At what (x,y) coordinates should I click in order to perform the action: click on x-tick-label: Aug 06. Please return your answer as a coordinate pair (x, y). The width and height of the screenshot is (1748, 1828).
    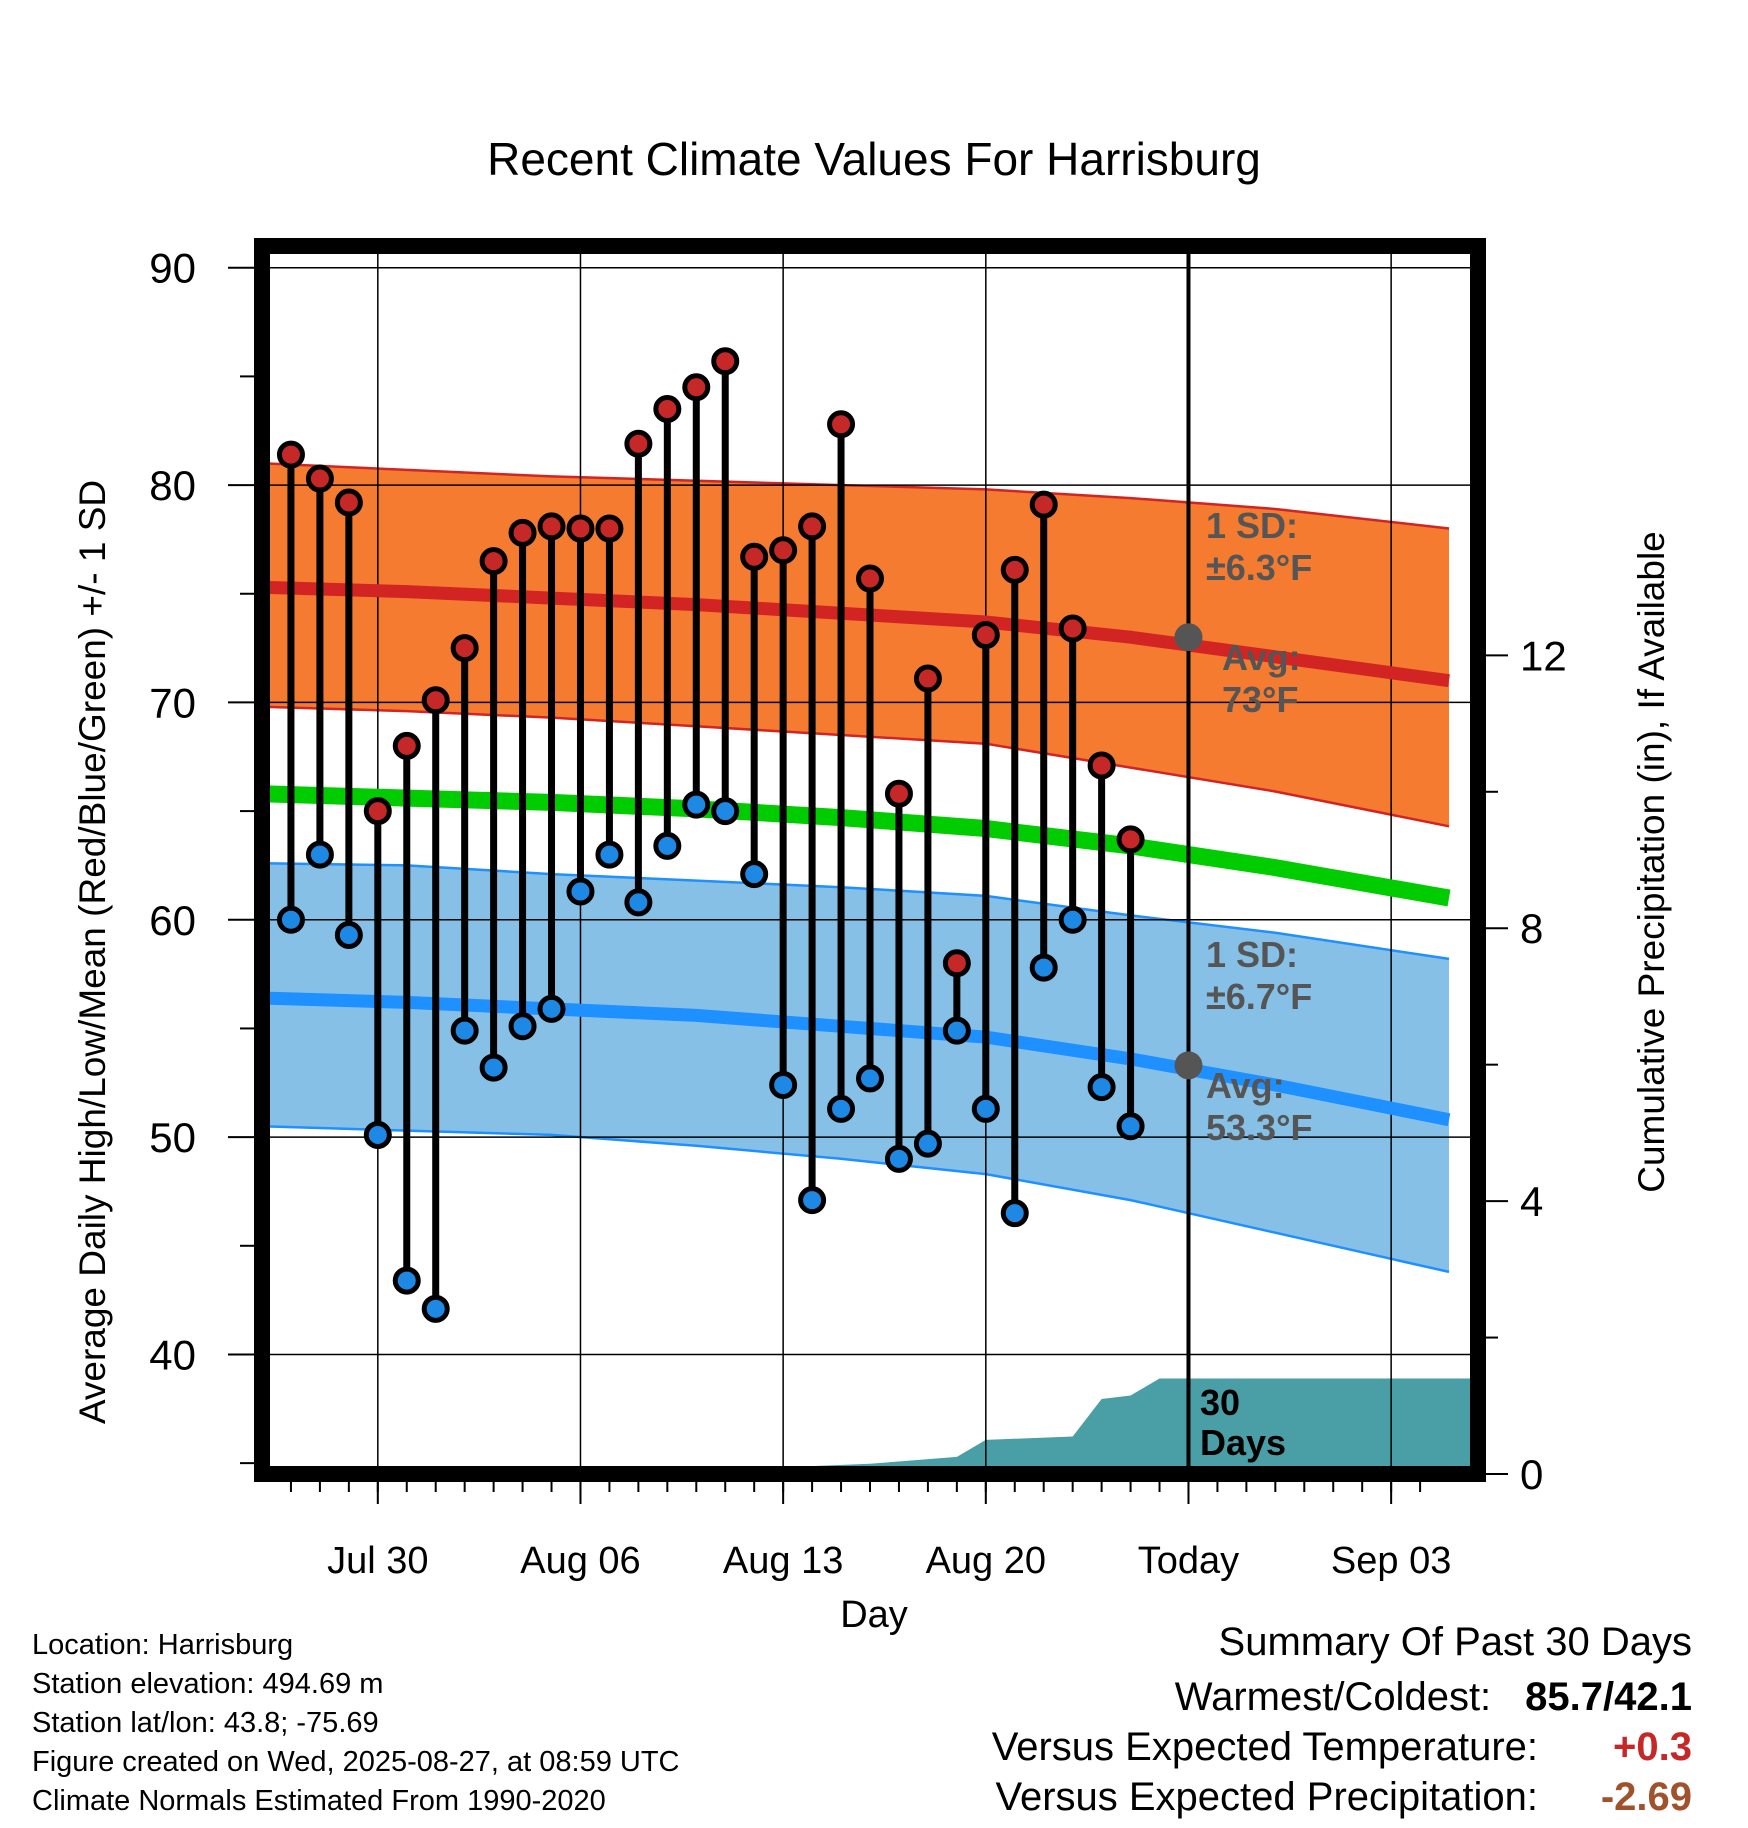
    Looking at the image, I should click on (580, 1561).